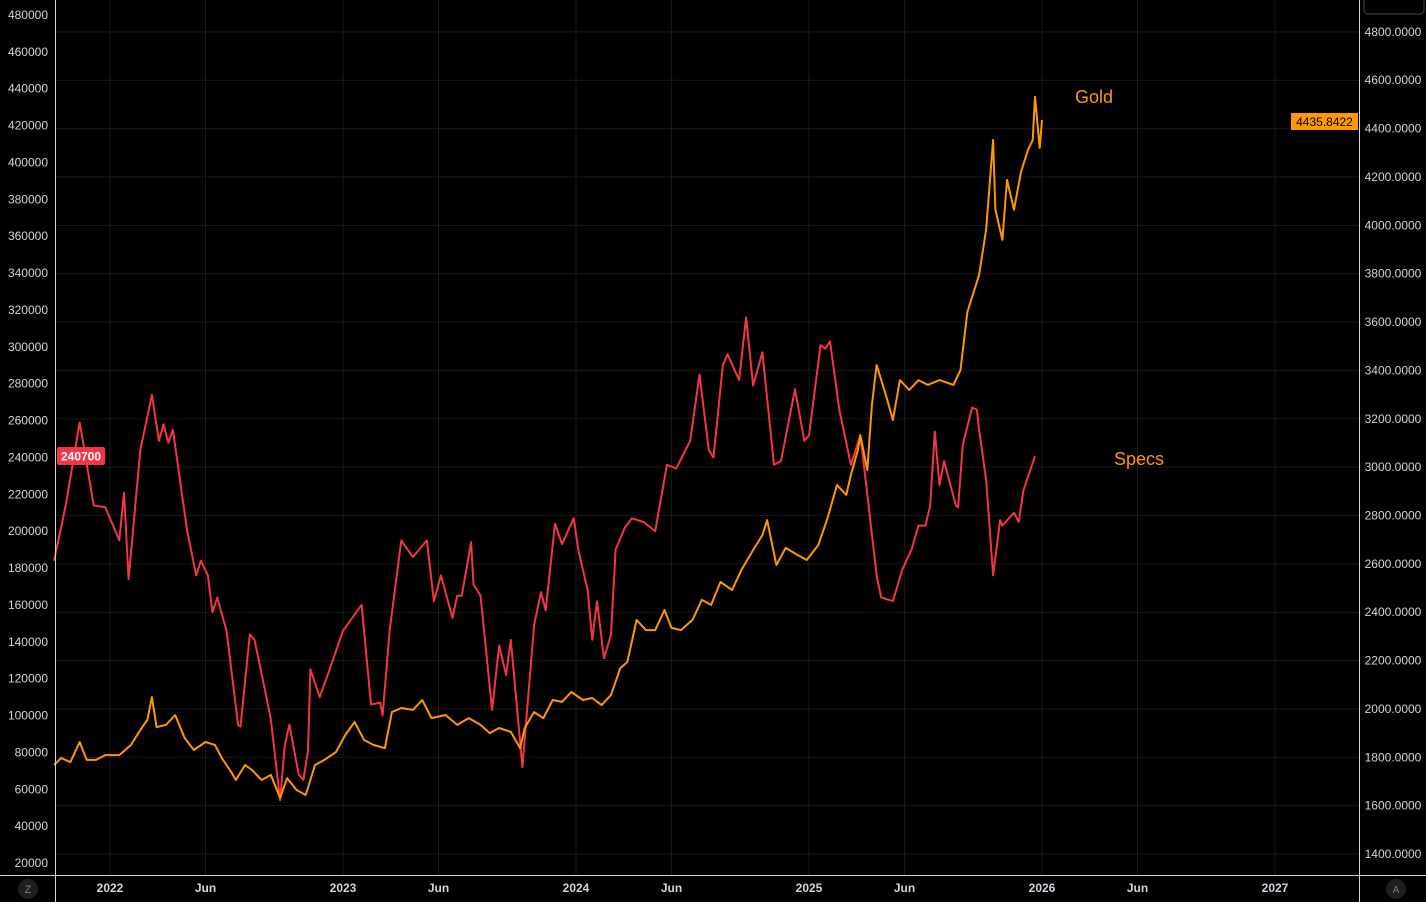 This screenshot has height=902, width=1426. What do you see at coordinates (110, 888) in the screenshot?
I see `time-tick-label: 2022` at bounding box center [110, 888].